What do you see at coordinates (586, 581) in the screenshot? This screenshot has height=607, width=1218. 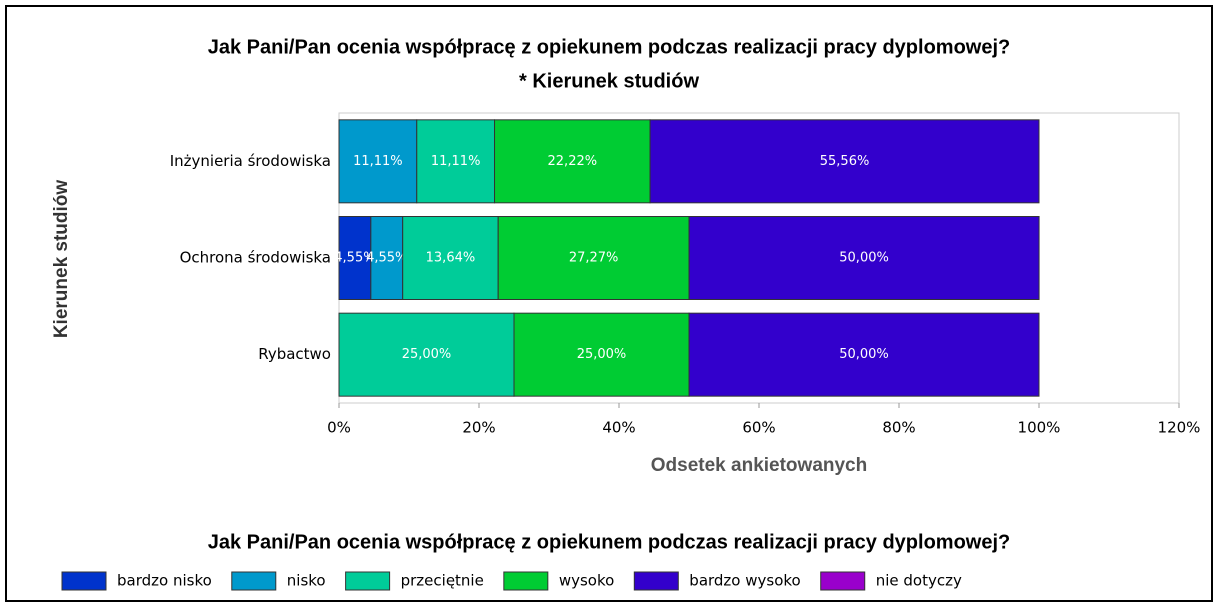 I see `legend-label: wysoko` at bounding box center [586, 581].